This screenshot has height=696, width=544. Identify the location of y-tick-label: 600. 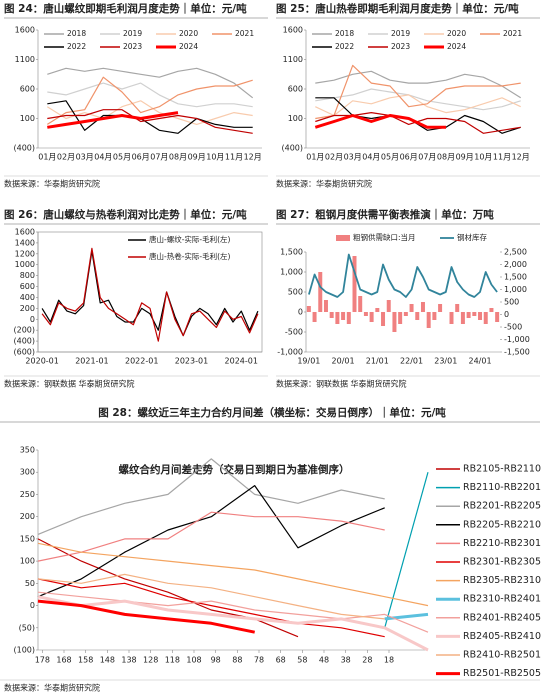
(27, 89).